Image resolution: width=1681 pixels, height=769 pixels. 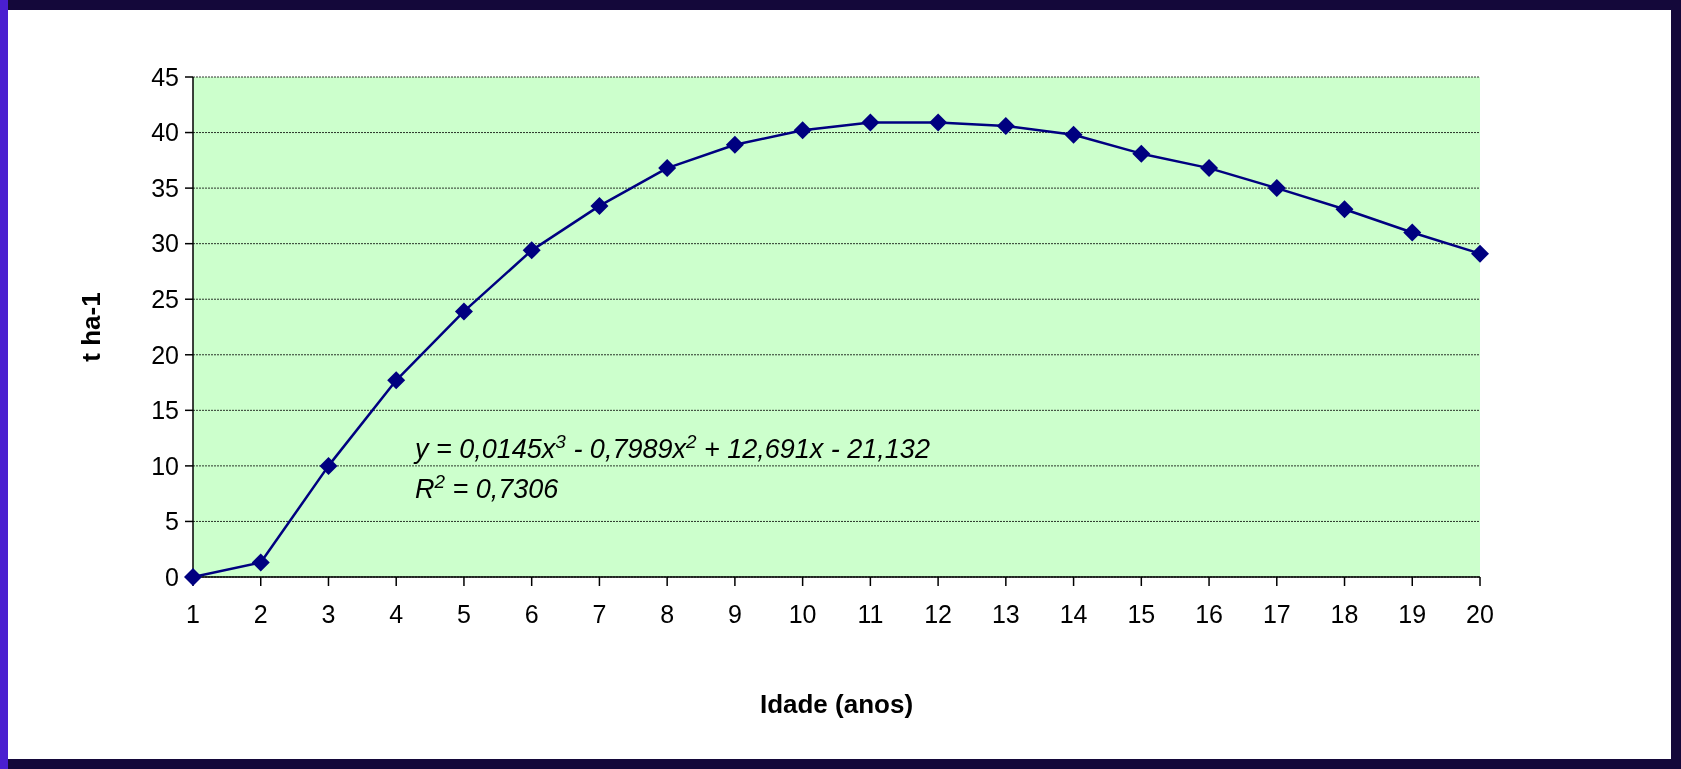 I want to click on y-tick-label: 5, so click(x=172, y=521).